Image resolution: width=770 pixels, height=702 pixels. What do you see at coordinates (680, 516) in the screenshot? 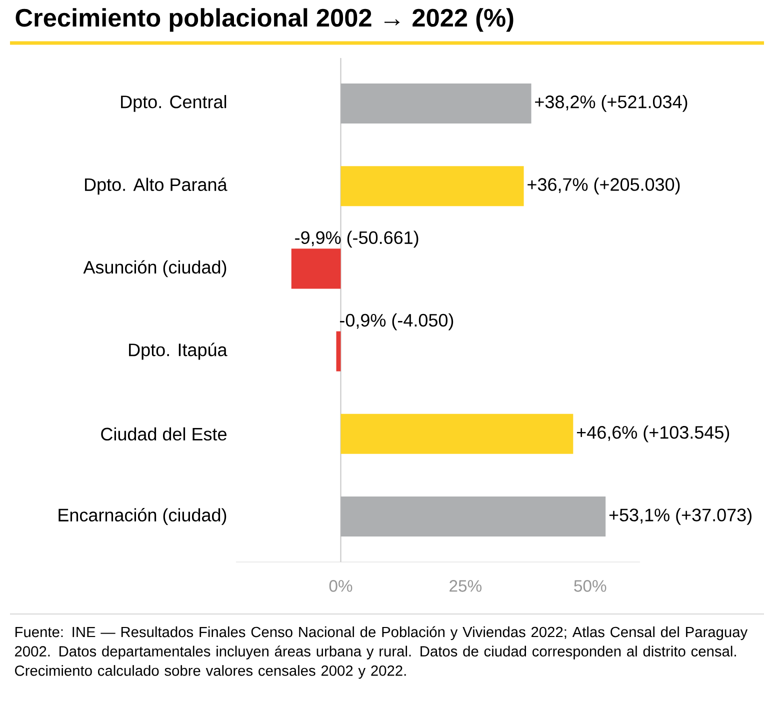
I see `data-label: +53,1% (+37.073)` at bounding box center [680, 516].